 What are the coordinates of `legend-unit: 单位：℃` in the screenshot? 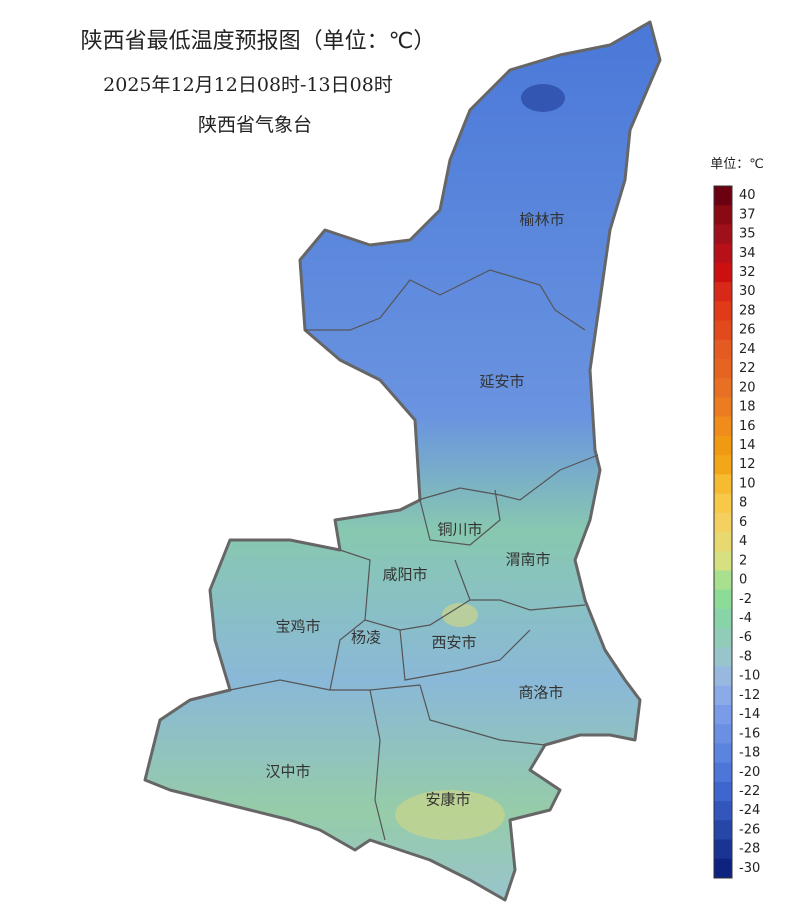 It's located at (737, 164).